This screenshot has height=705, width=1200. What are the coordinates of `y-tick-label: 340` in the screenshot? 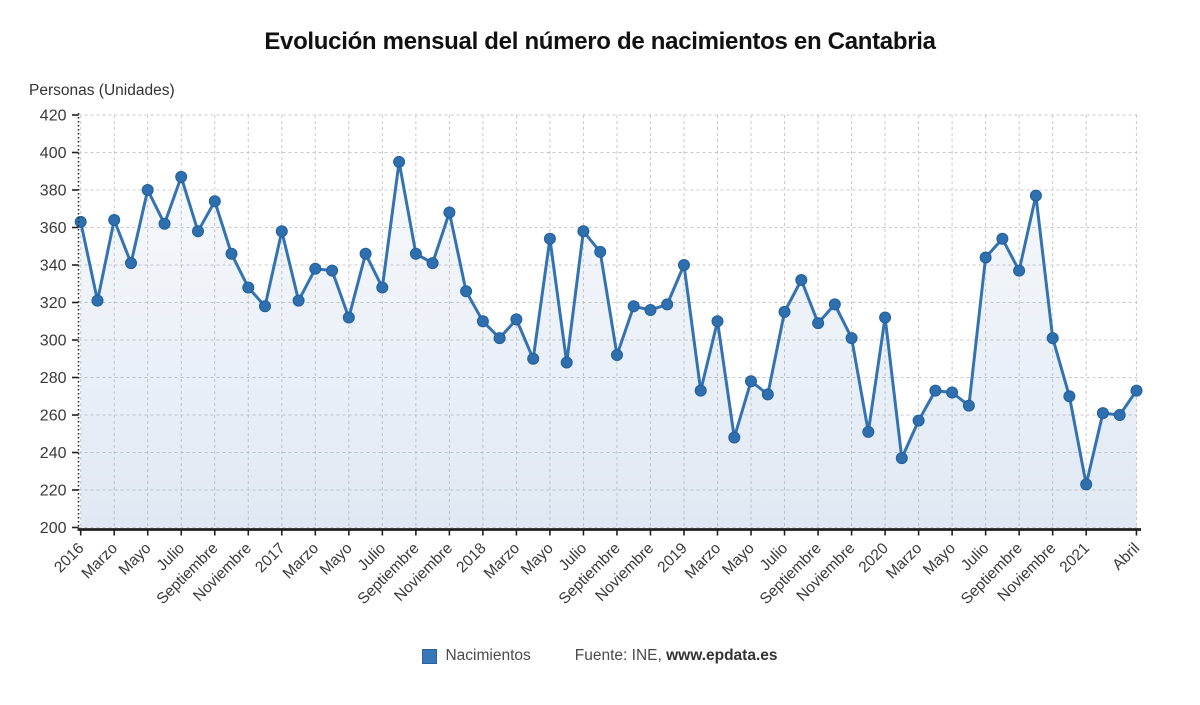 It's located at (53, 266).